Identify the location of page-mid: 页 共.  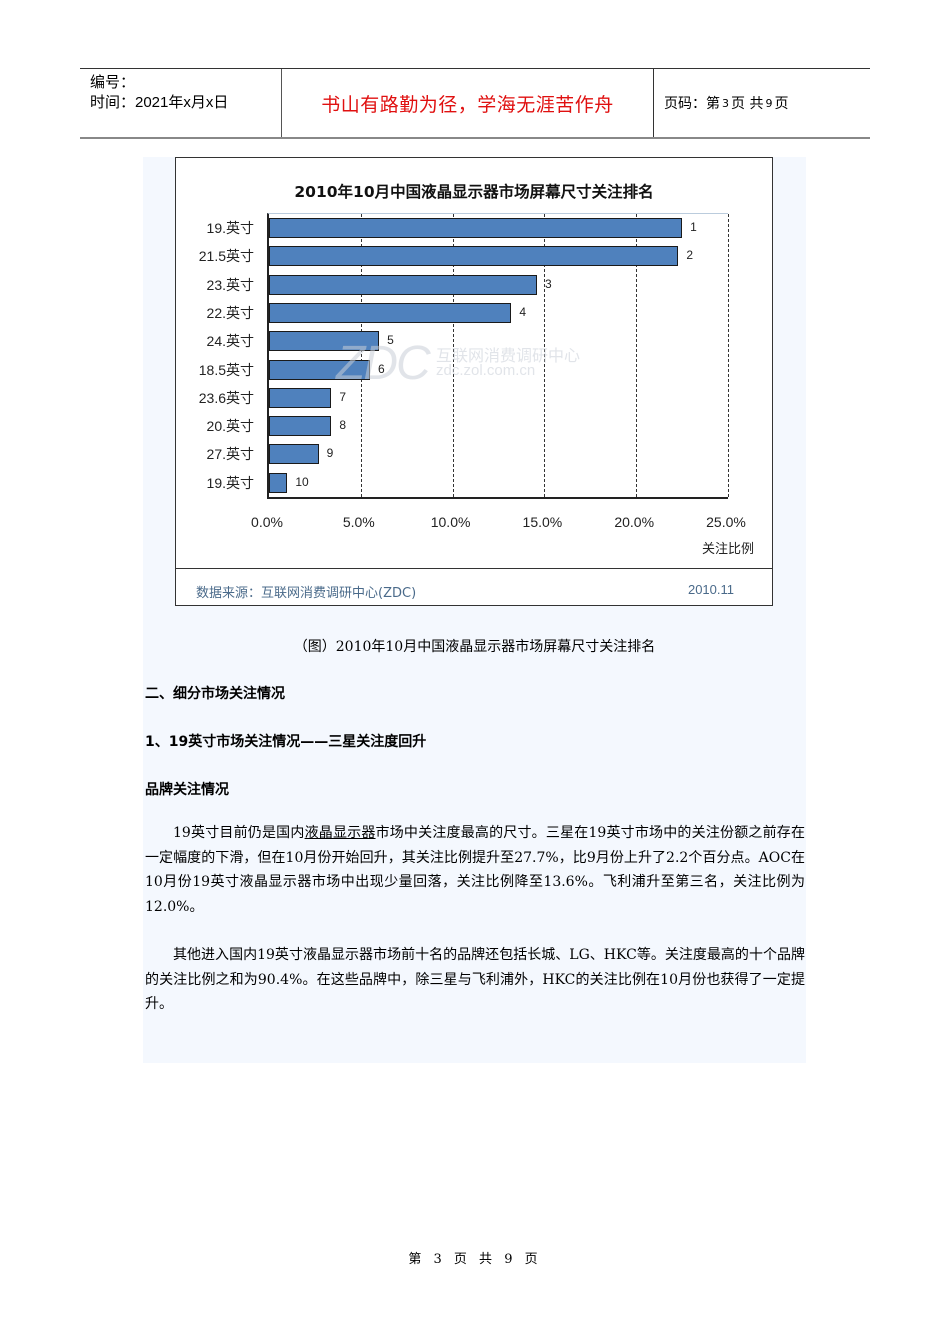
(747, 104).